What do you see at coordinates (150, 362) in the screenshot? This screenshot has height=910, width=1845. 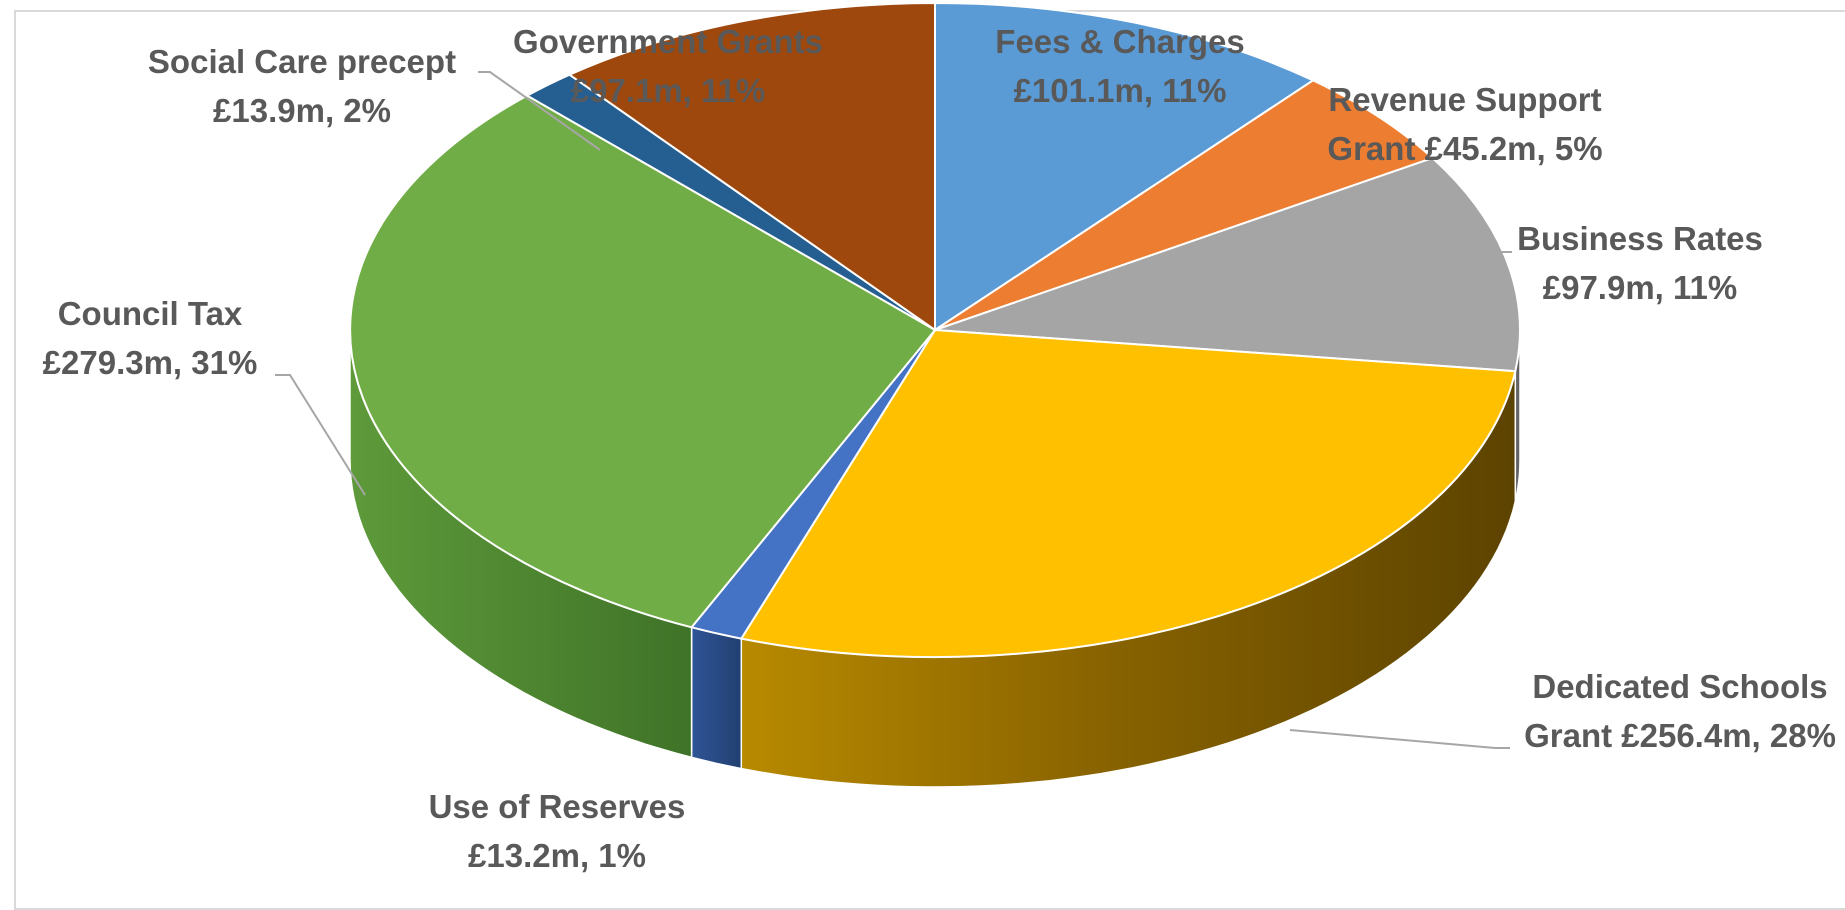 I see `label-council-value: £279.3m, 31%` at bounding box center [150, 362].